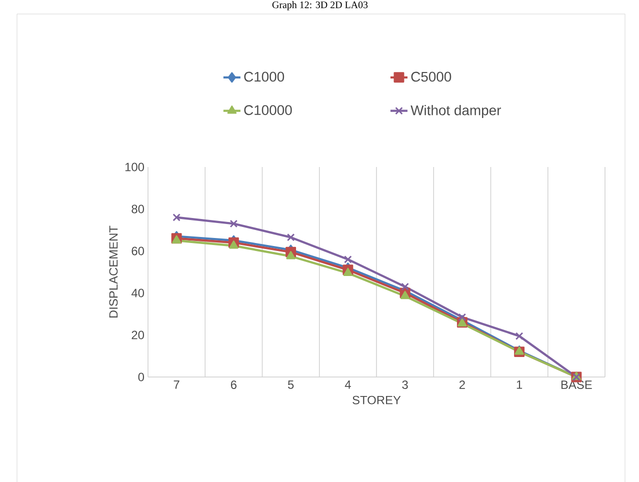 The image size is (639, 482). What do you see at coordinates (405, 384) in the screenshot?
I see `x-tick-label: 3` at bounding box center [405, 384].